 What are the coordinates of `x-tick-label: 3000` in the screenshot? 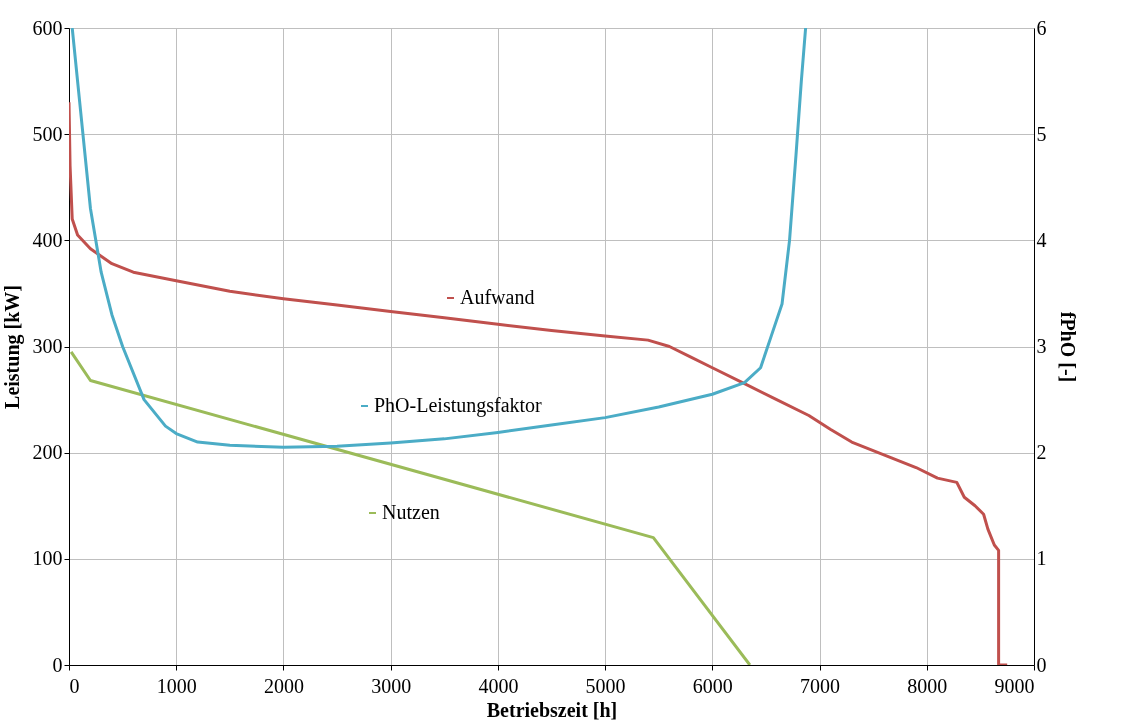 It's located at (391, 685).